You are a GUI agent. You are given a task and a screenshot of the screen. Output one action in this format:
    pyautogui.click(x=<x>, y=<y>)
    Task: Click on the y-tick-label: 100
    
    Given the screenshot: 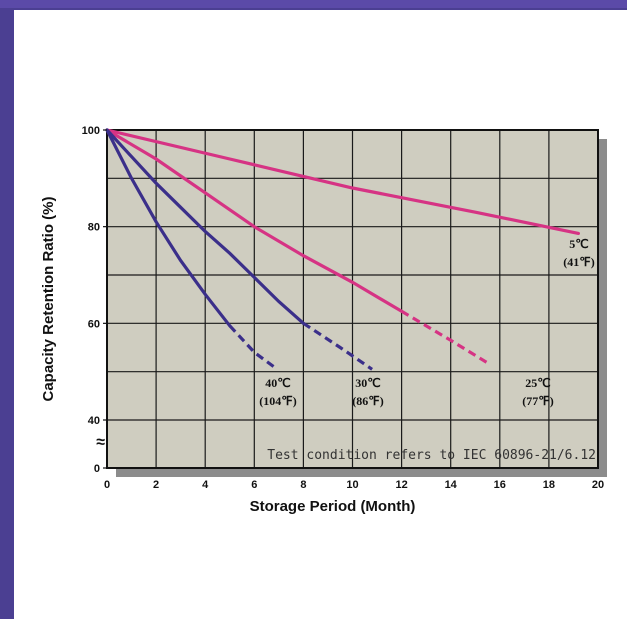 What is the action you would take?
    pyautogui.click(x=91, y=131)
    